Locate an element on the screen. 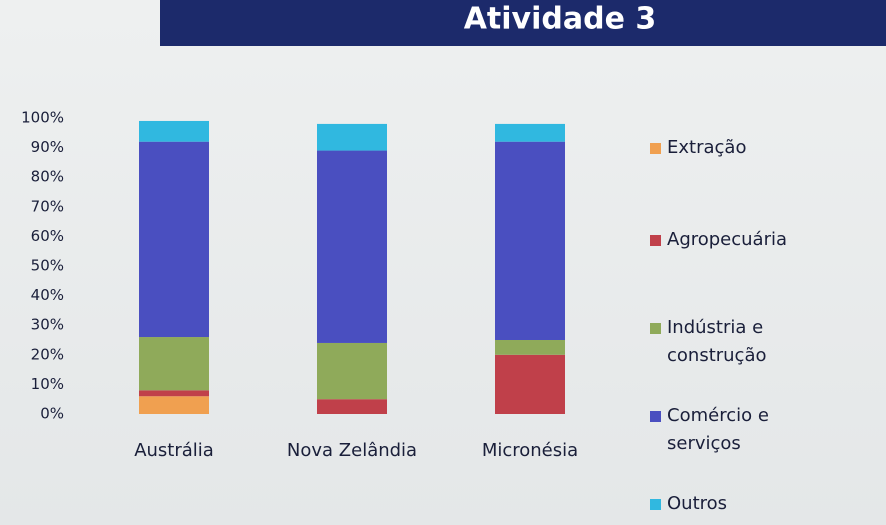 This screenshot has width=886, height=525. legend-item: Agropecuária is located at coordinates (725, 240).